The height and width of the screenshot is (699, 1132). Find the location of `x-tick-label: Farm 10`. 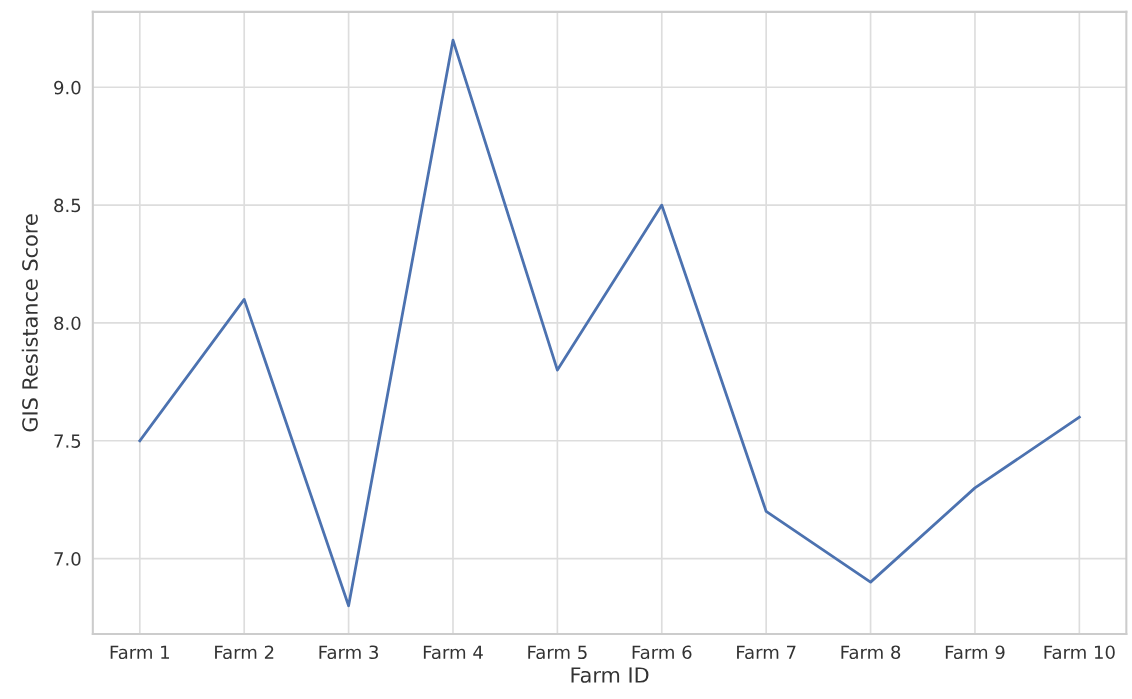

x-tick-label: Farm 10 is located at coordinates (1079, 652).